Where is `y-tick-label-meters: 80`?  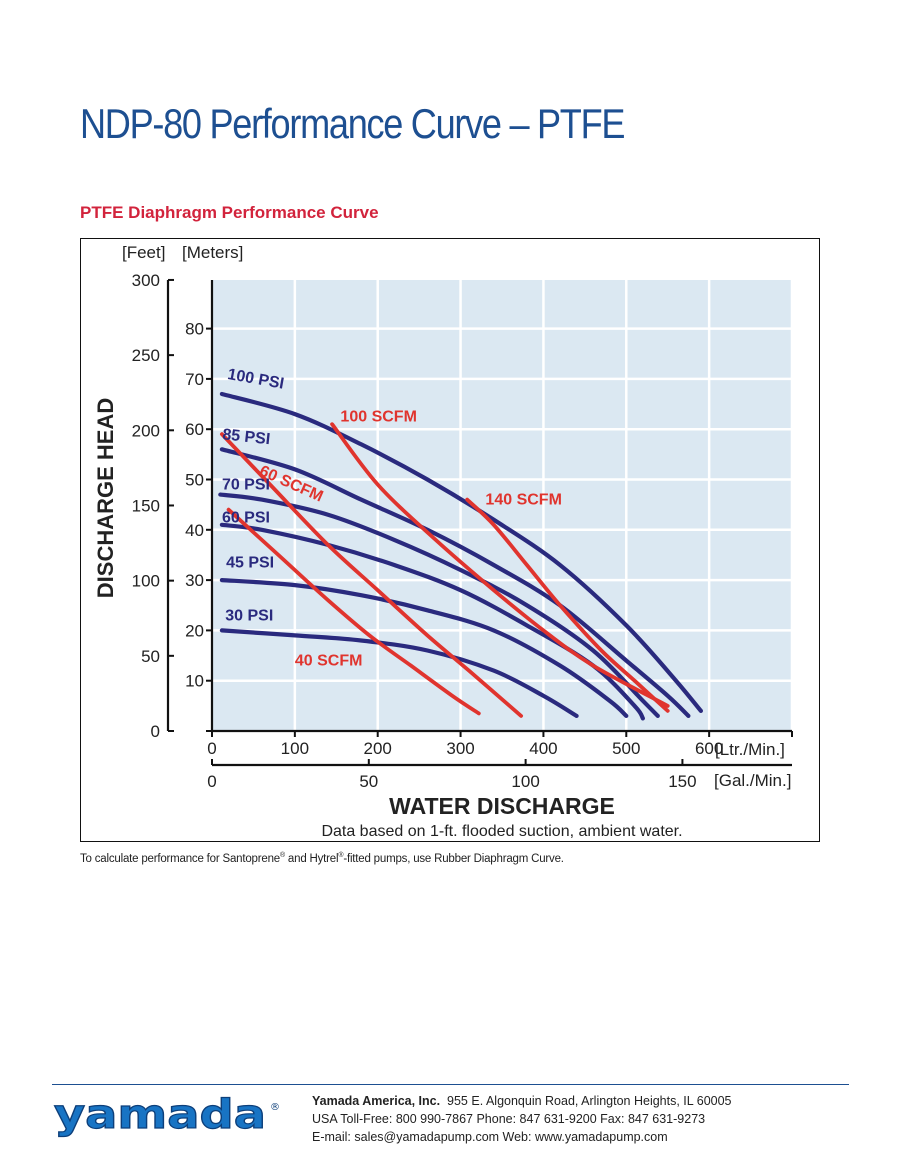
y-tick-label-meters: 80 is located at coordinates (194, 329).